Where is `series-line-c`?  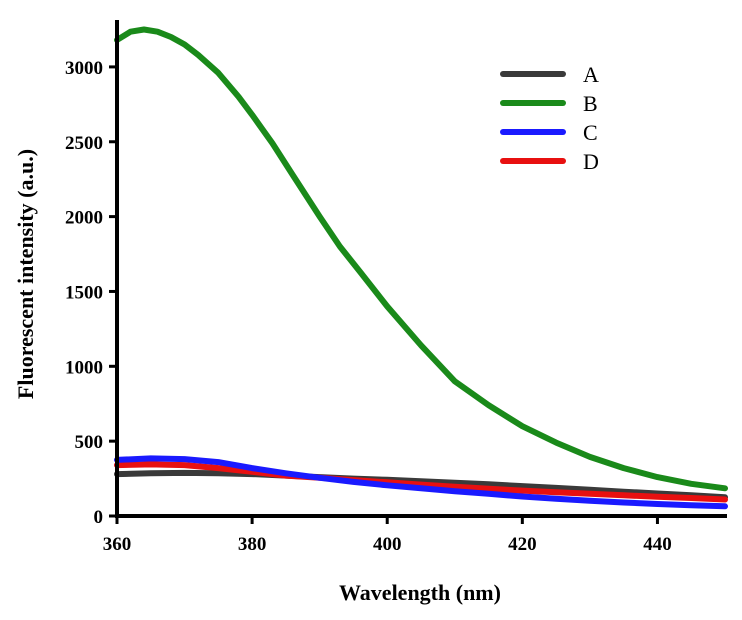 series-line-c is located at coordinates (421, 482).